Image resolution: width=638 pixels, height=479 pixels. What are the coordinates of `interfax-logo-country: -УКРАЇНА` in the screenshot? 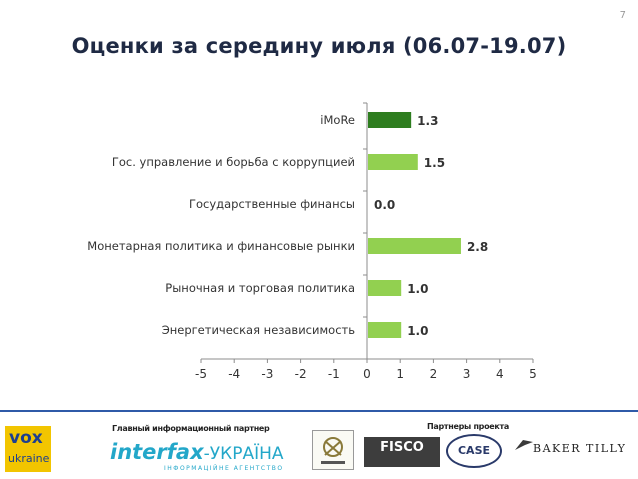 It's located at (243, 454).